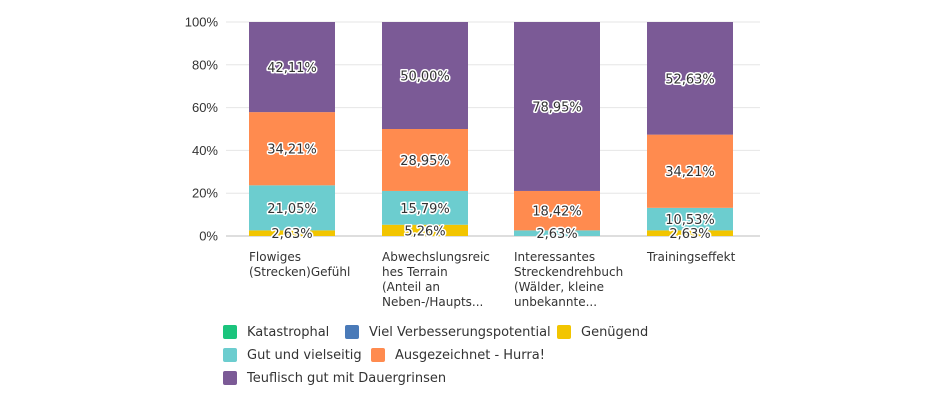 The image size is (950, 409). What do you see at coordinates (559, 287) in the screenshot?
I see `category-label: (Wälder, kleine` at bounding box center [559, 287].